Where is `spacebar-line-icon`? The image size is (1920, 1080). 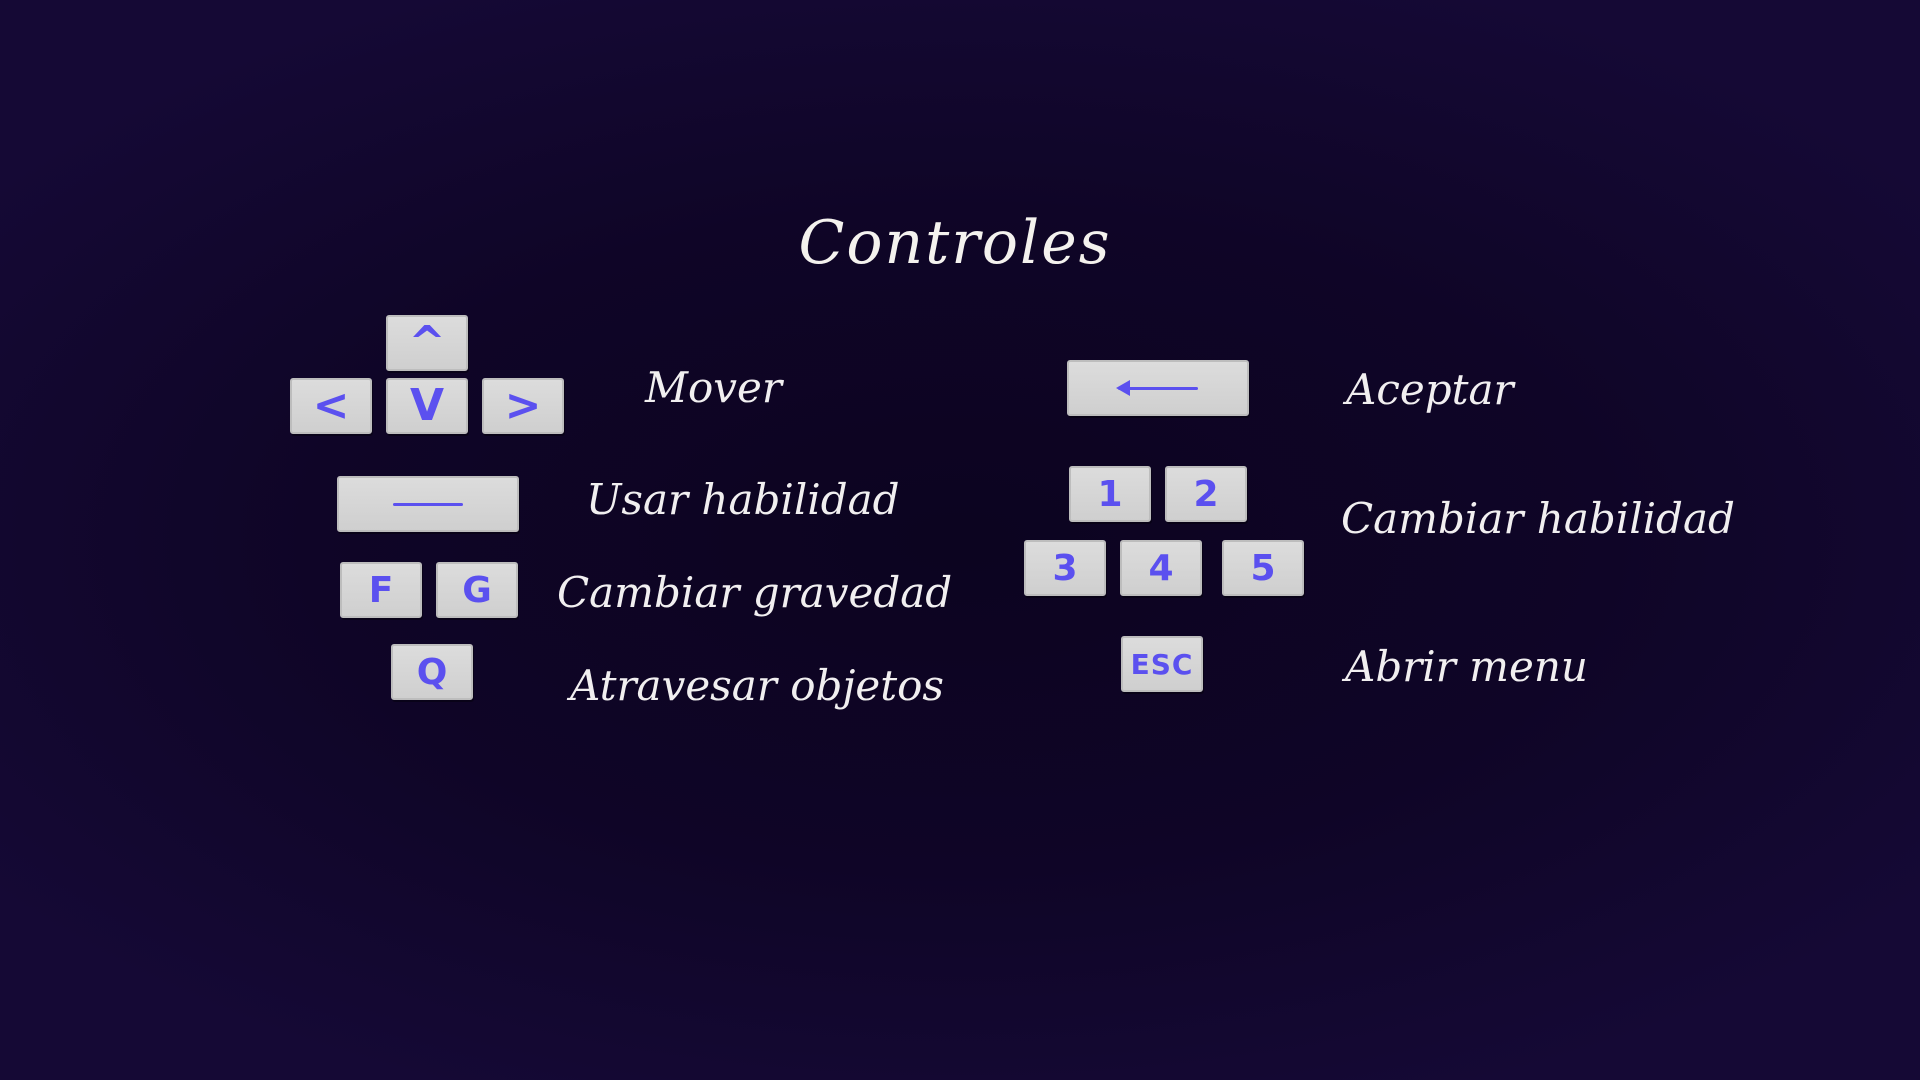
spacebar-line-icon is located at coordinates (428, 504).